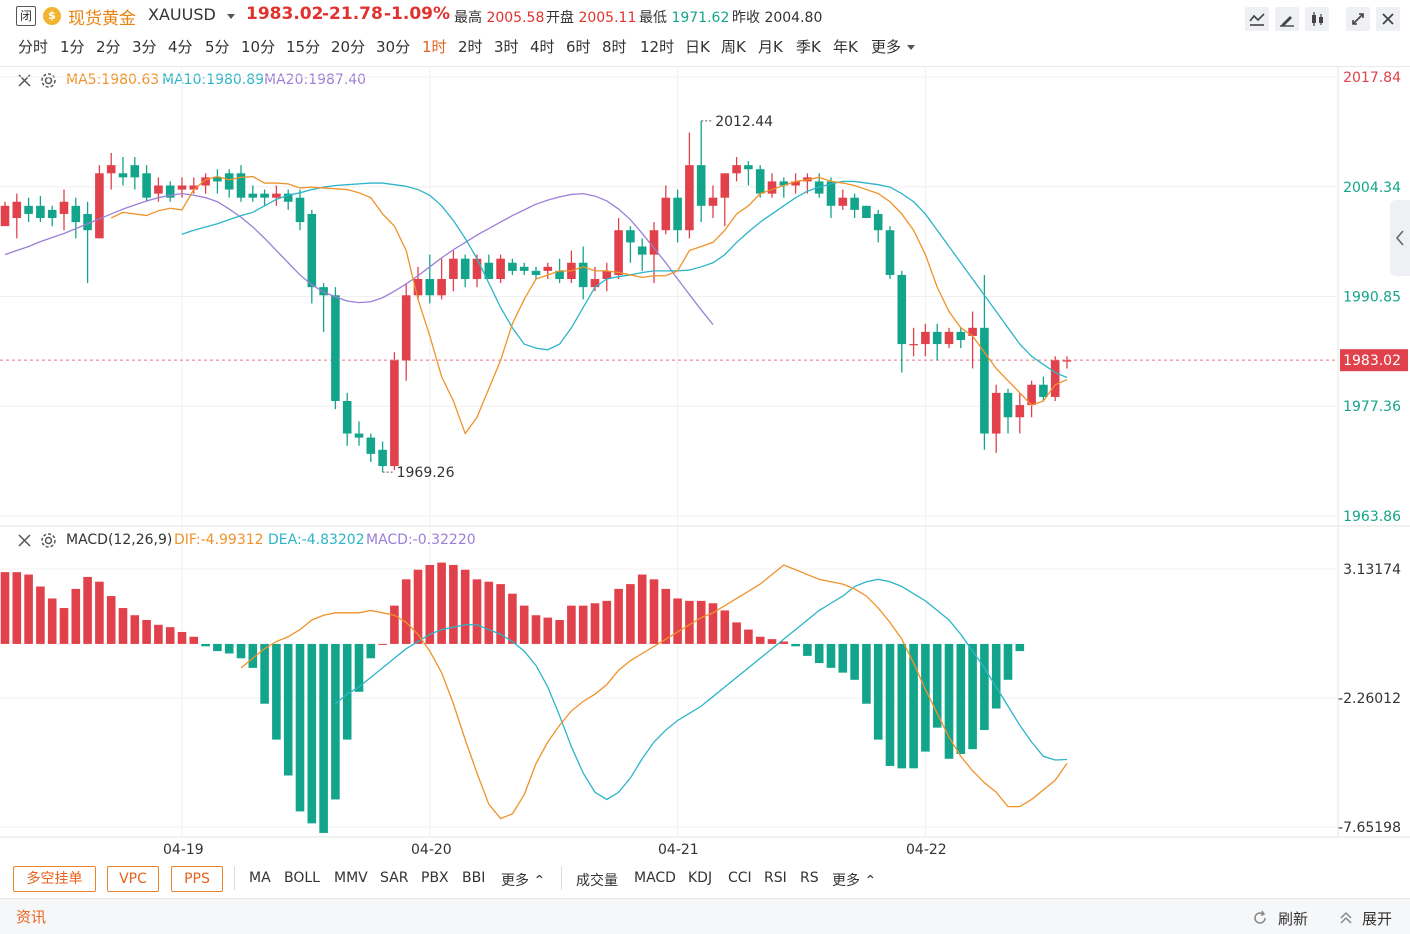  What do you see at coordinates (303, 47) in the screenshot?
I see `period-tab: 15分` at bounding box center [303, 47].